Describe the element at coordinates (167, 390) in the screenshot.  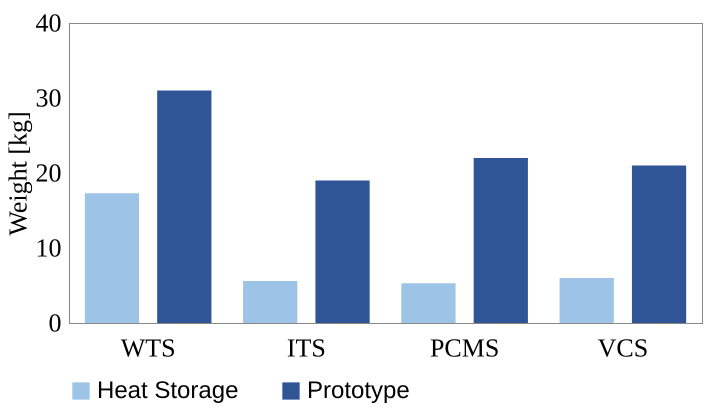
I see `legend-label: Heat Storage` at that location.